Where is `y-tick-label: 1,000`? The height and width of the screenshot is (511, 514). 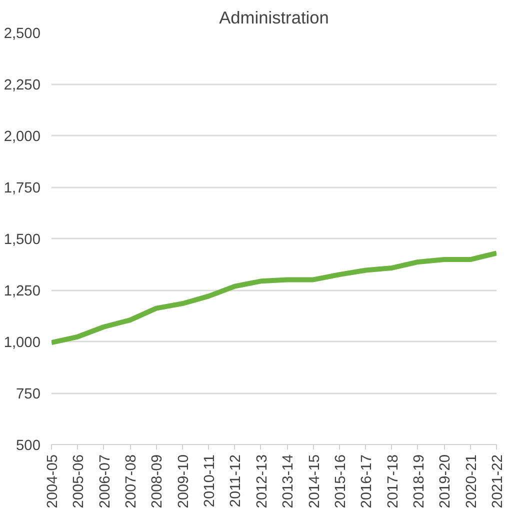
y-tick-label: 1,000 is located at coordinates (22, 343).